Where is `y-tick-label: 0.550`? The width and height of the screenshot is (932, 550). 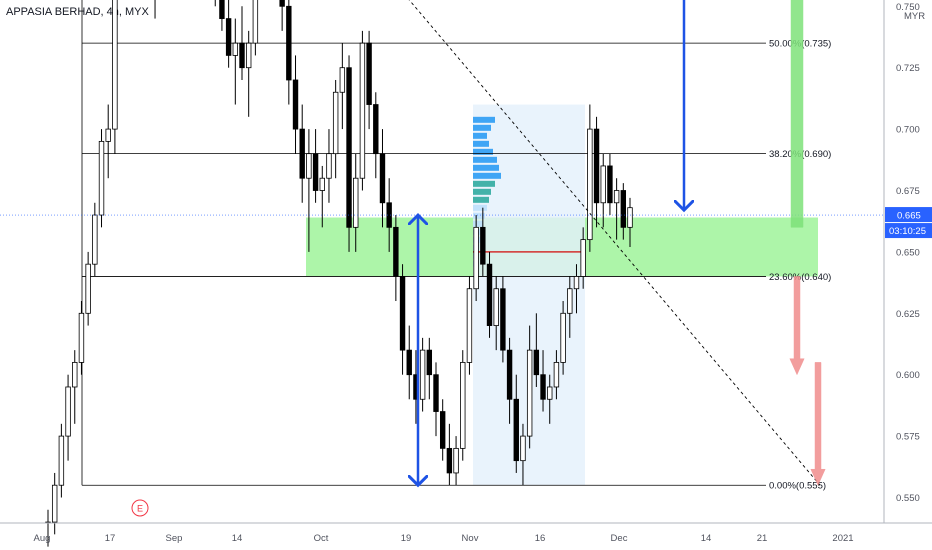
y-tick-label: 0.550 is located at coordinates (908, 498).